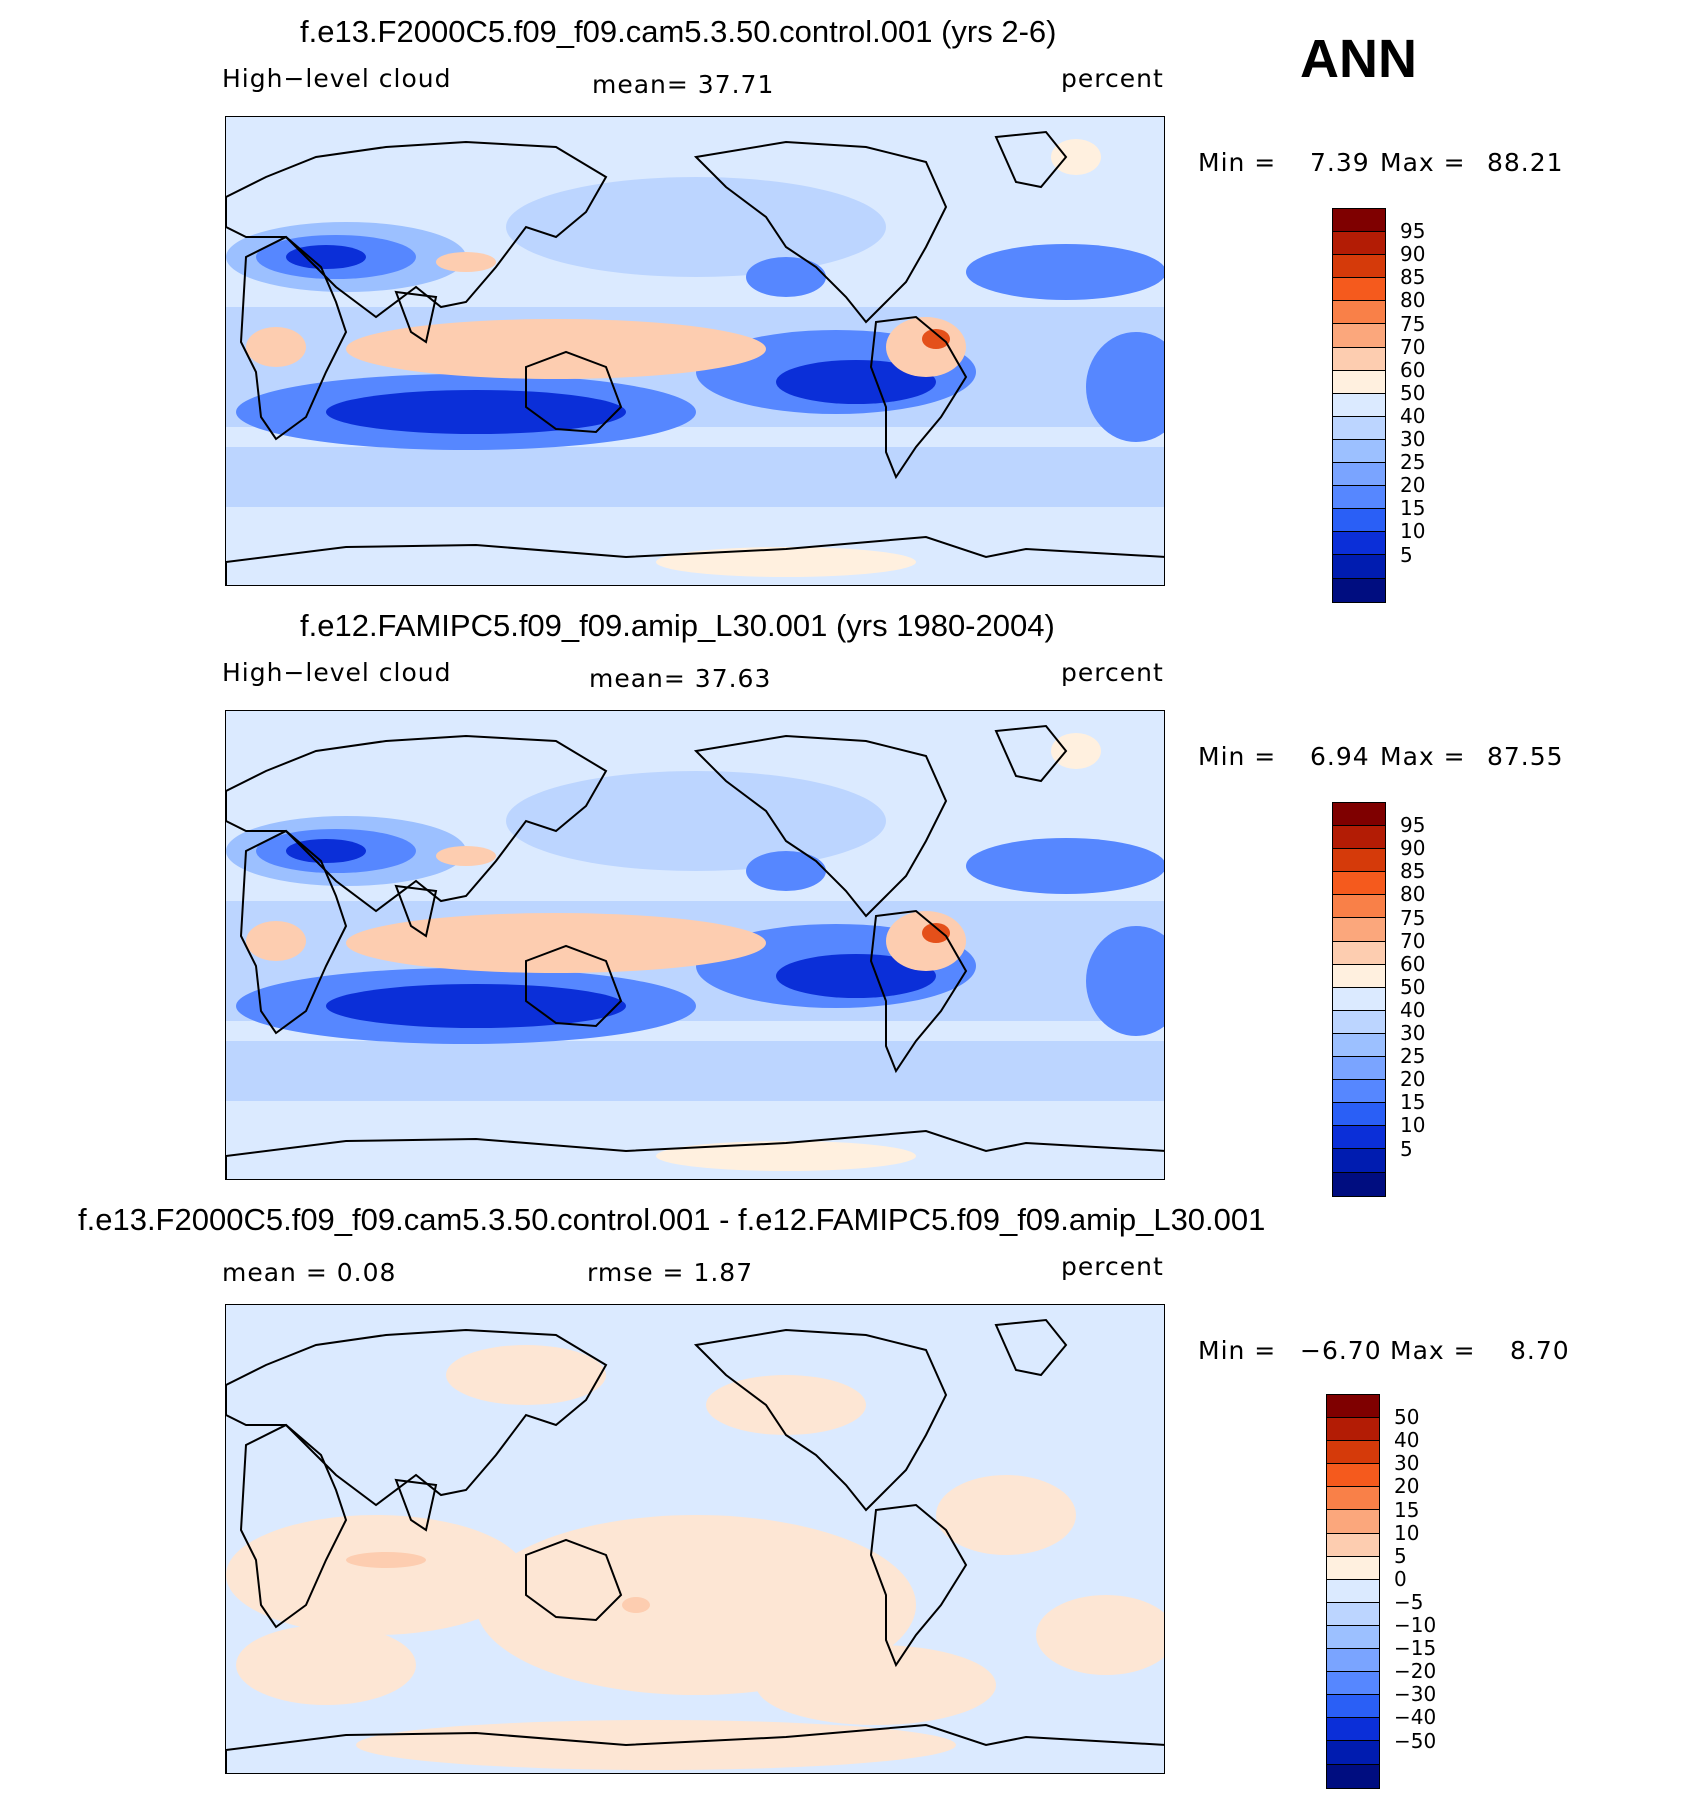 The width and height of the screenshot is (1685, 1797). Describe the element at coordinates (1406, 554) in the screenshot. I see `colorbar-label: 5` at that location.